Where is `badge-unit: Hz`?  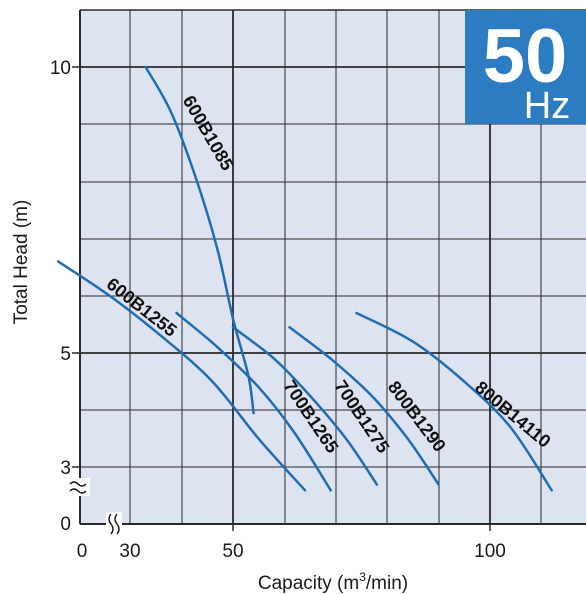
badge-unit: Hz is located at coordinates (547, 106).